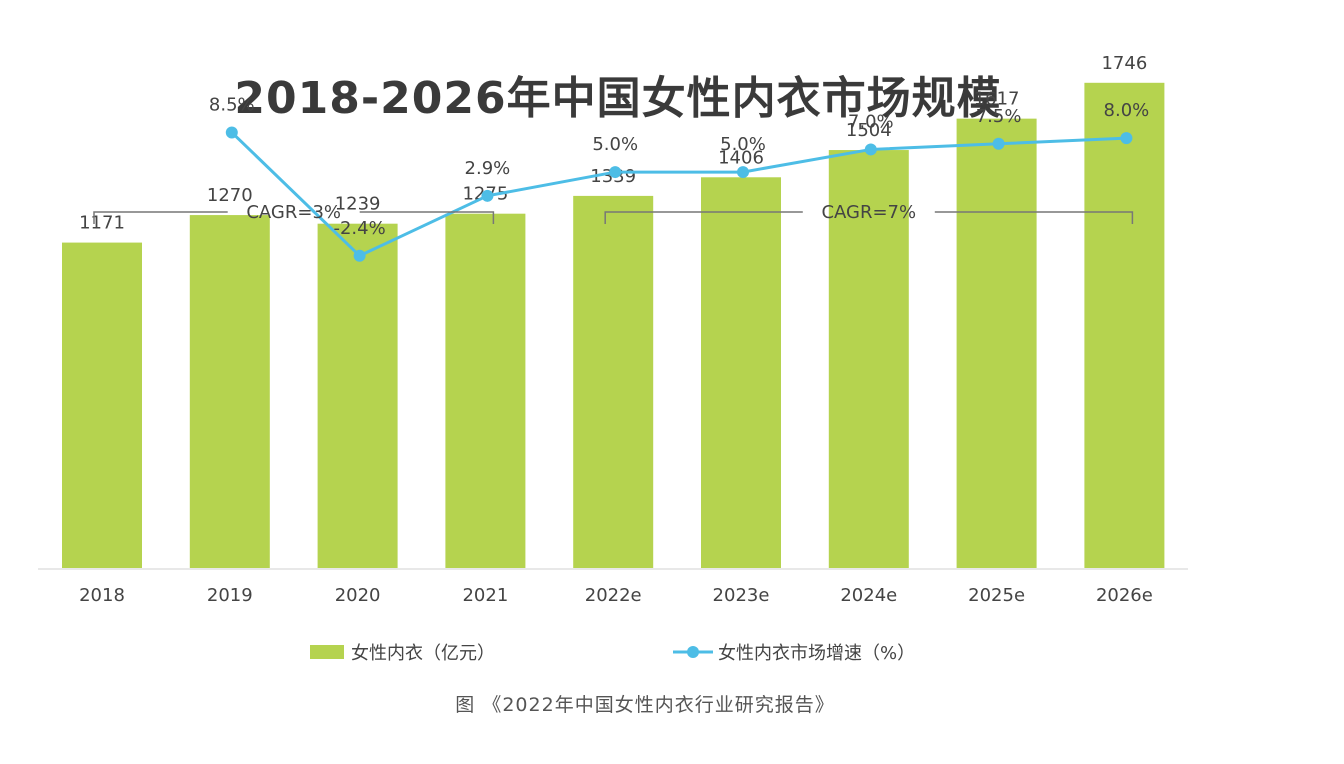  What do you see at coordinates (615, 172) in the screenshot?
I see `growth-point-2022e` at bounding box center [615, 172].